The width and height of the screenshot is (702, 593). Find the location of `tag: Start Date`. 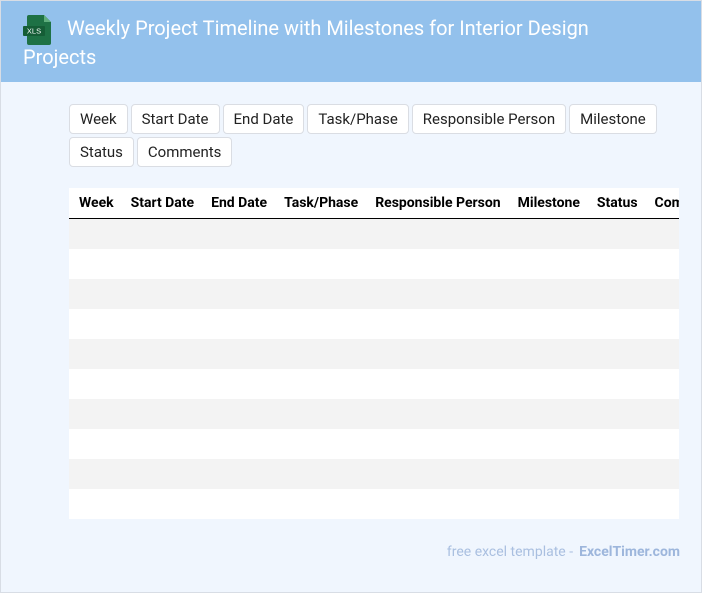

tag: Start Date is located at coordinates (175, 119).